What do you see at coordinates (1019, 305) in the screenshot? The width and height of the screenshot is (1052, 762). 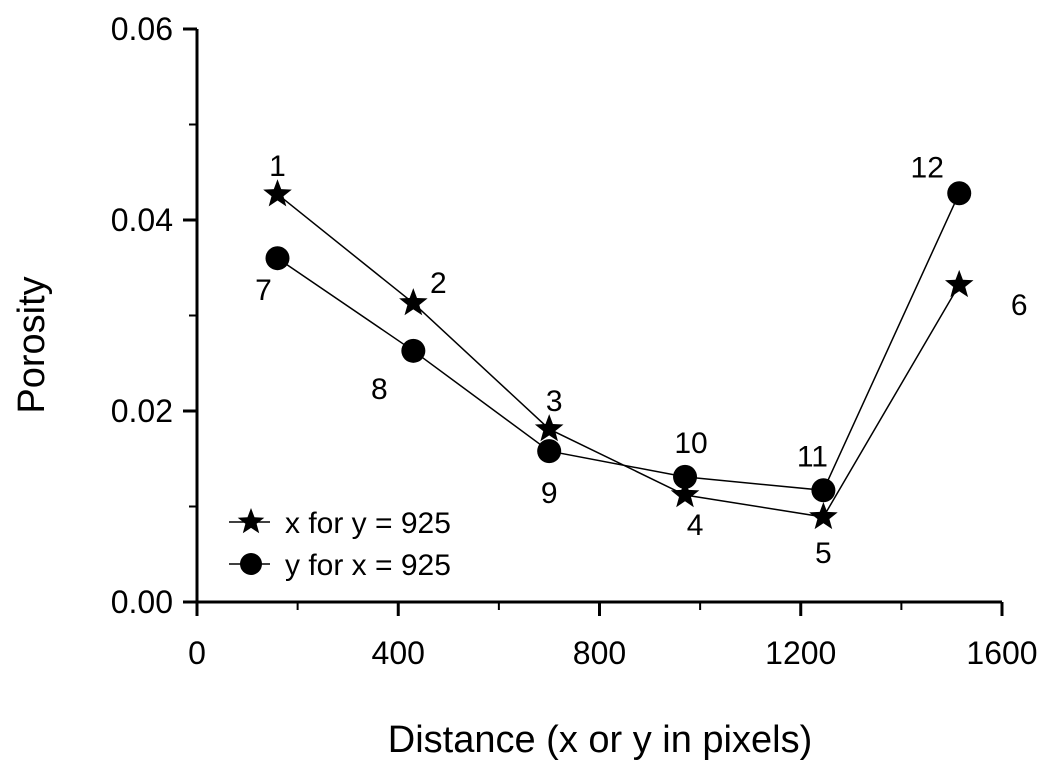 I see `point-label: 6` at bounding box center [1019, 305].